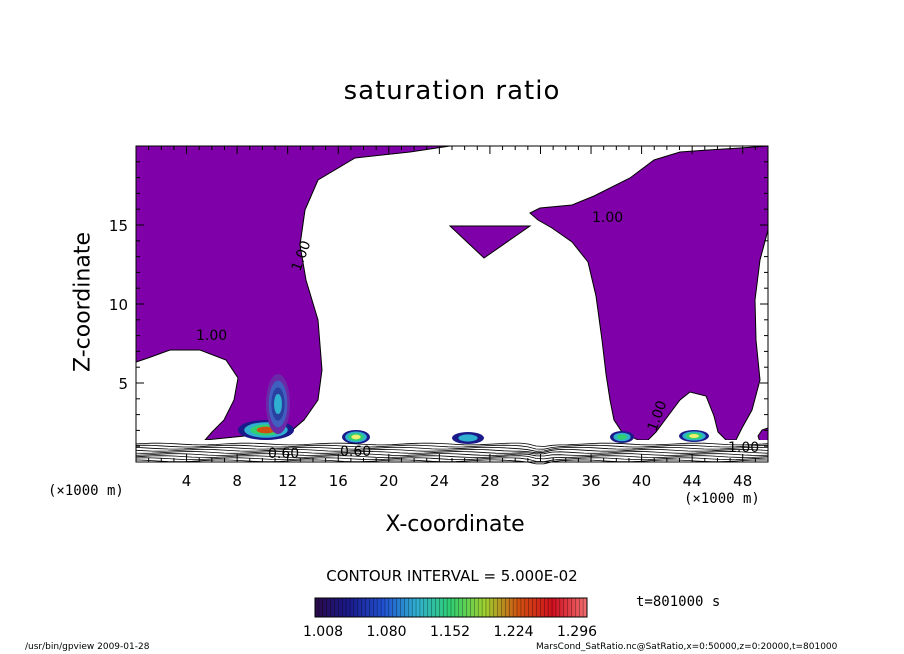 The image size is (904, 654). What do you see at coordinates (641, 481) in the screenshot?
I see `x-tick-label: 40` at bounding box center [641, 481].